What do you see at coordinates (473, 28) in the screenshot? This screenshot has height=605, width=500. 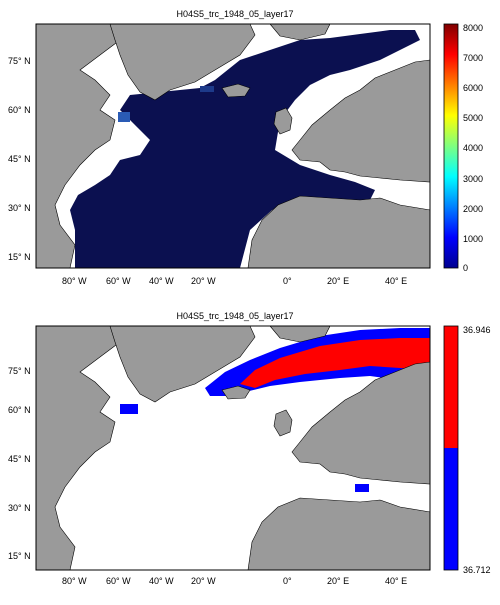 I see `colorbar-tick: 8000` at bounding box center [473, 28].